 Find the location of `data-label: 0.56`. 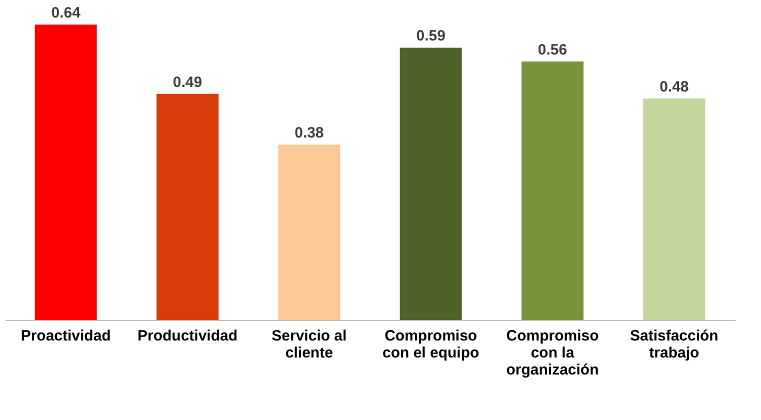

data-label: 0.56 is located at coordinates (553, 50).